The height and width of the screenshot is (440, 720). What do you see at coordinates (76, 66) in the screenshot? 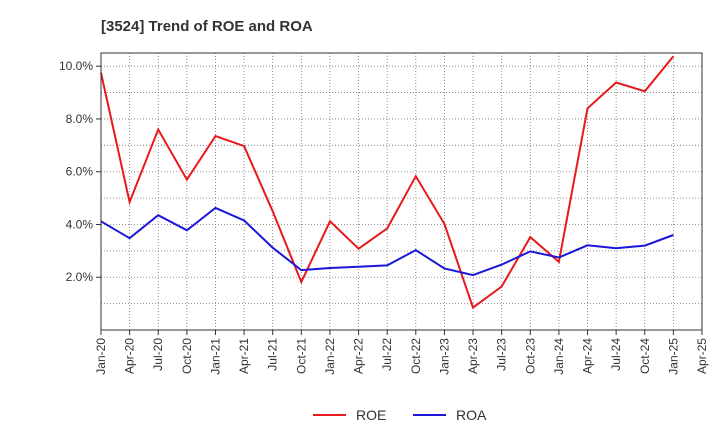
I see `y-tick-label: 10.0%` at bounding box center [76, 66].